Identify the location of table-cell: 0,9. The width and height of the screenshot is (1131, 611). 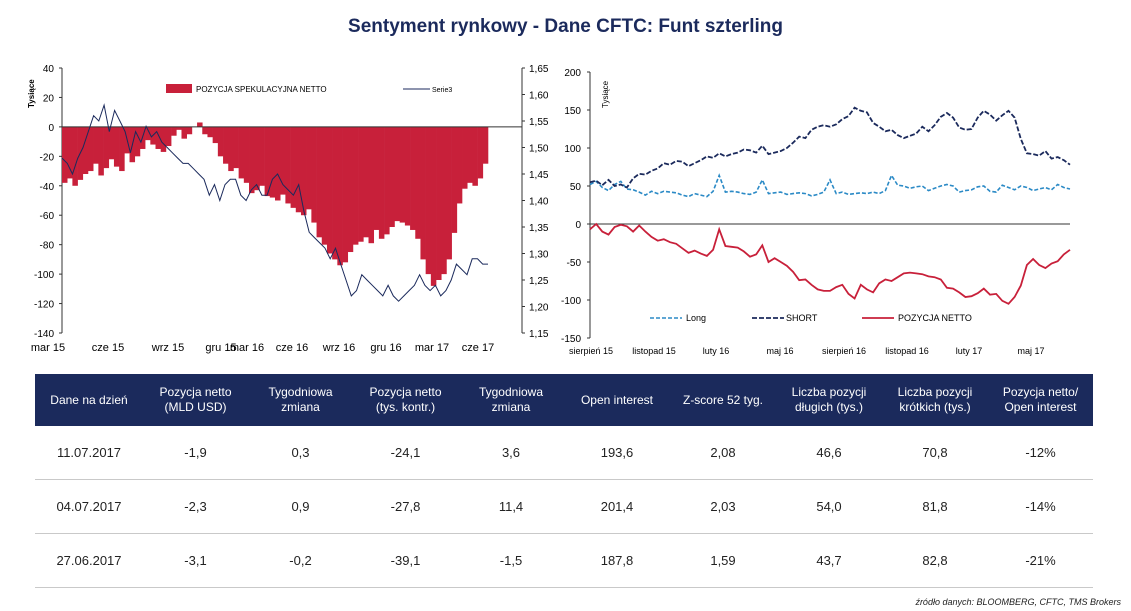
(300, 506).